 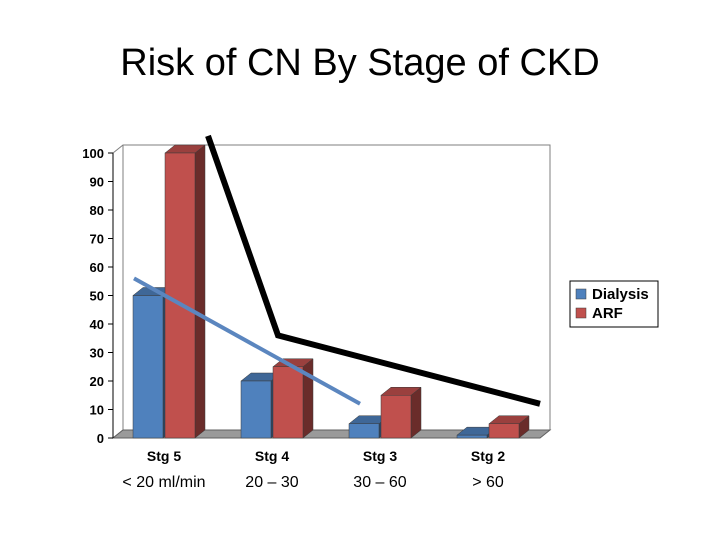 What do you see at coordinates (364, 431) in the screenshot?
I see `bar-dialysis-stg3` at bounding box center [364, 431].